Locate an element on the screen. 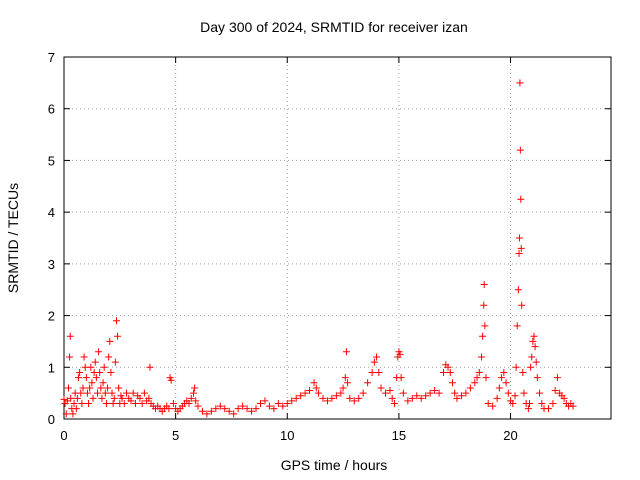  x-tick-label: 15 is located at coordinates (399, 435).